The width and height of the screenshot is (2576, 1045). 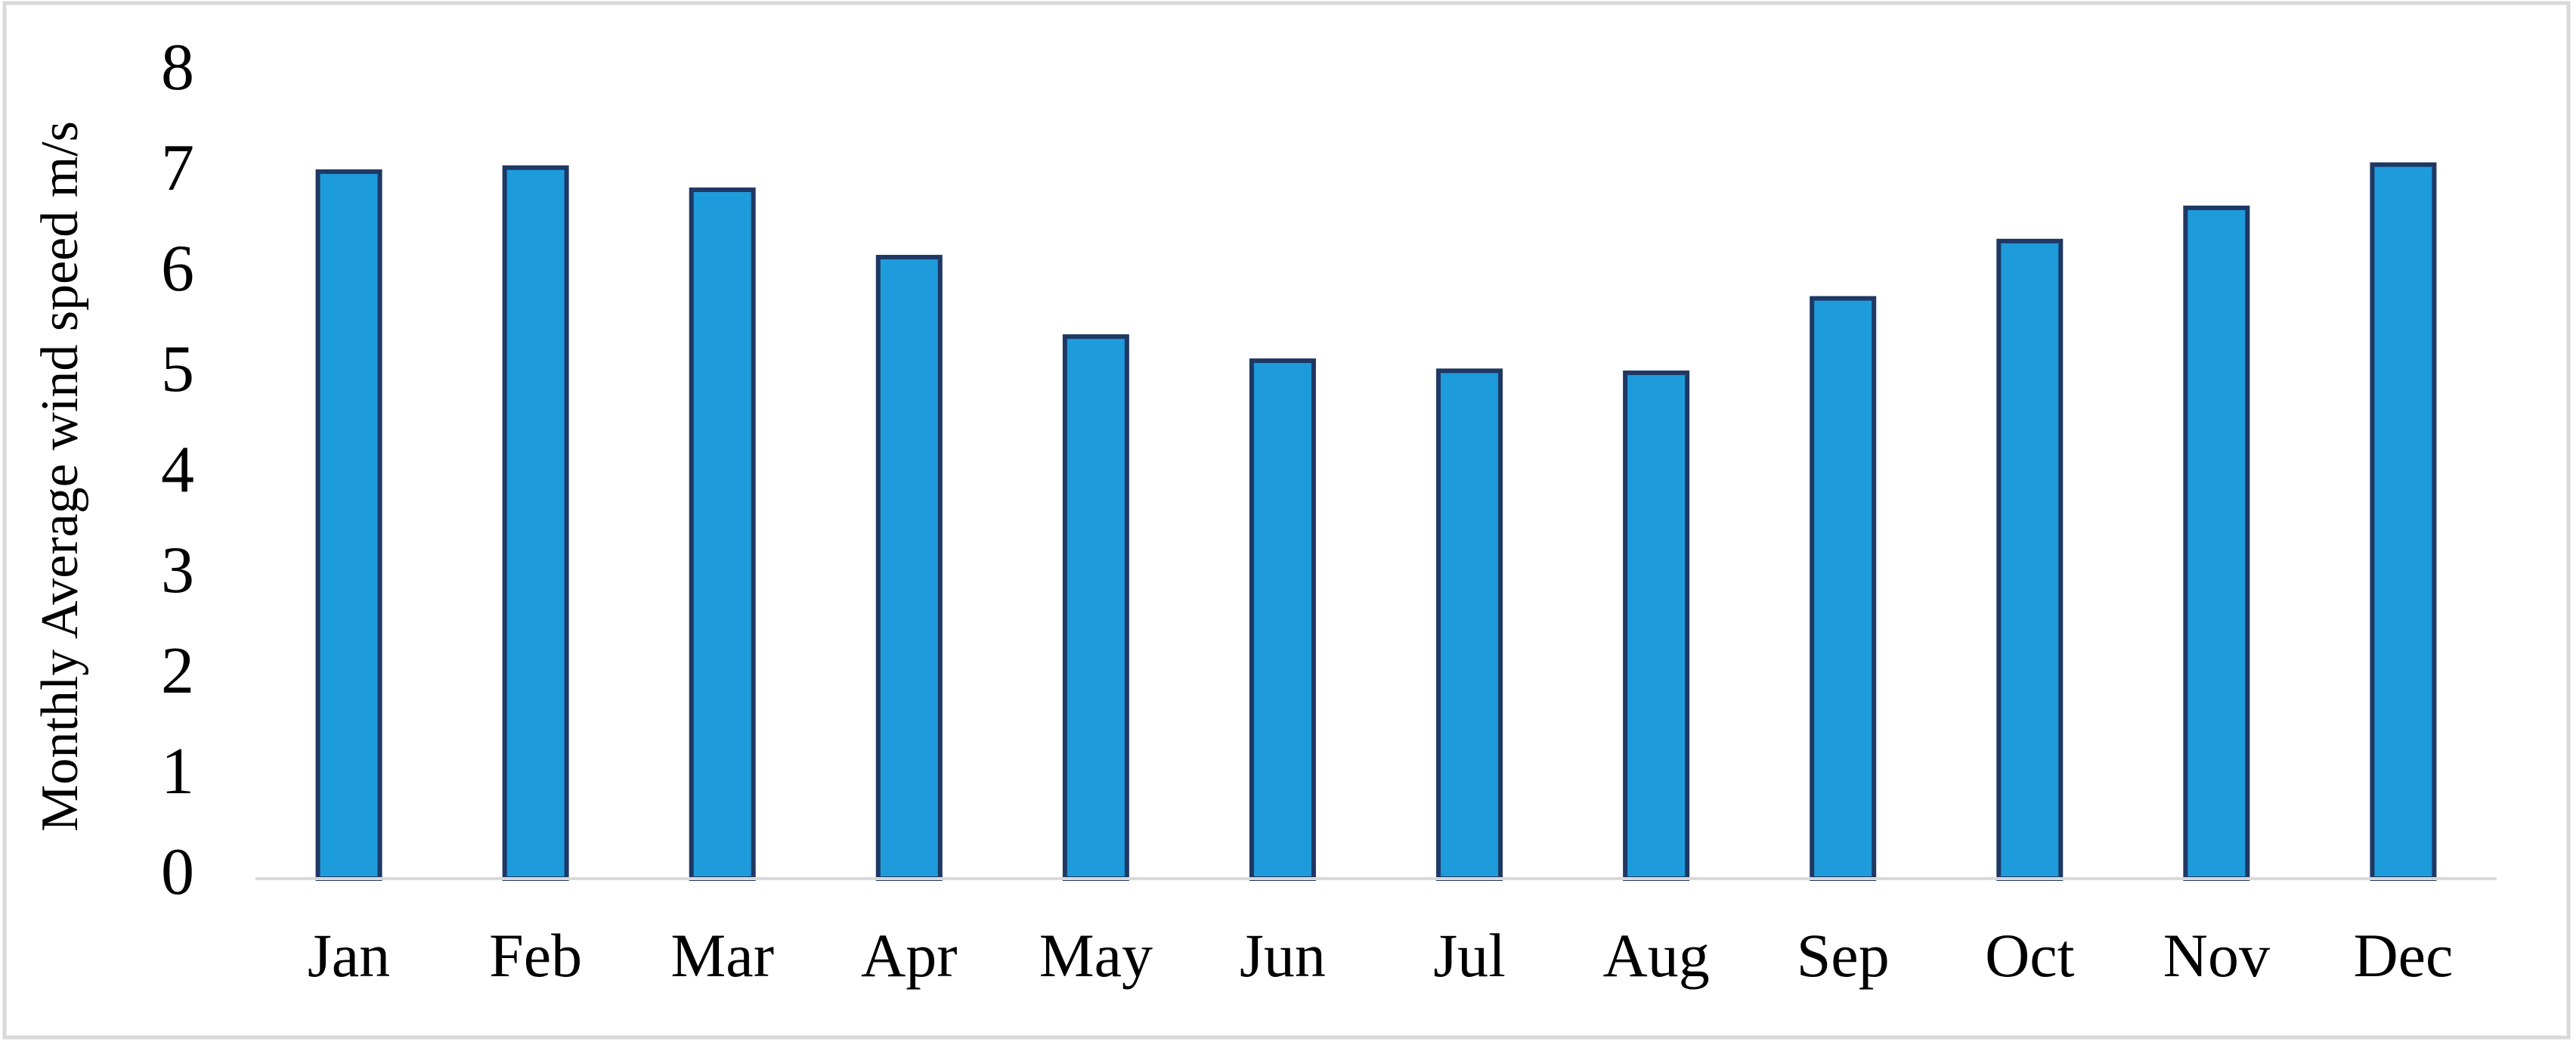 What do you see at coordinates (1283, 955) in the screenshot?
I see `x-tick-label: Jun` at bounding box center [1283, 955].